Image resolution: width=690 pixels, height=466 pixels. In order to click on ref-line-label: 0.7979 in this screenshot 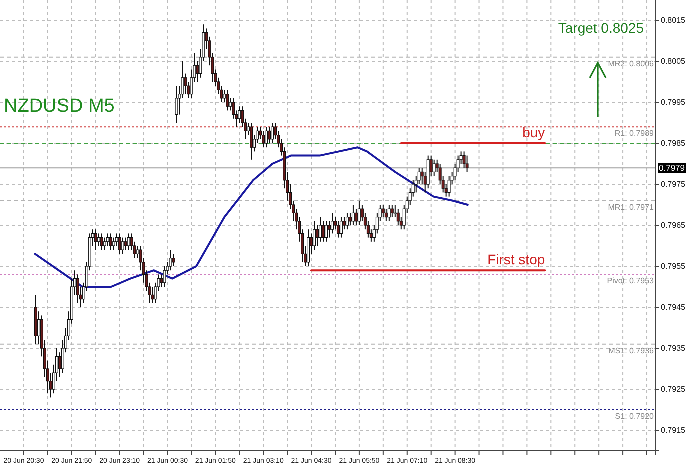, I will do `click(672, 168)`.